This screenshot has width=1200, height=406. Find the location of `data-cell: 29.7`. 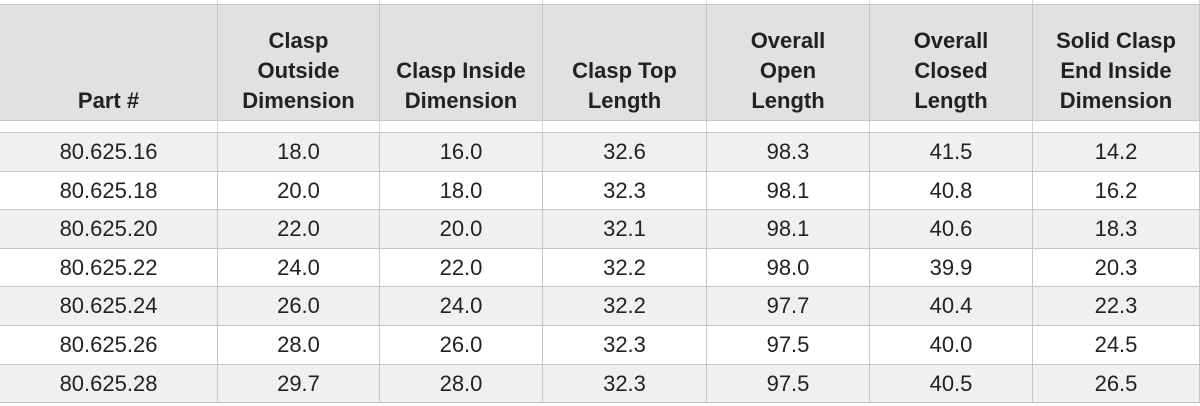

data-cell: 29.7 is located at coordinates (299, 384).